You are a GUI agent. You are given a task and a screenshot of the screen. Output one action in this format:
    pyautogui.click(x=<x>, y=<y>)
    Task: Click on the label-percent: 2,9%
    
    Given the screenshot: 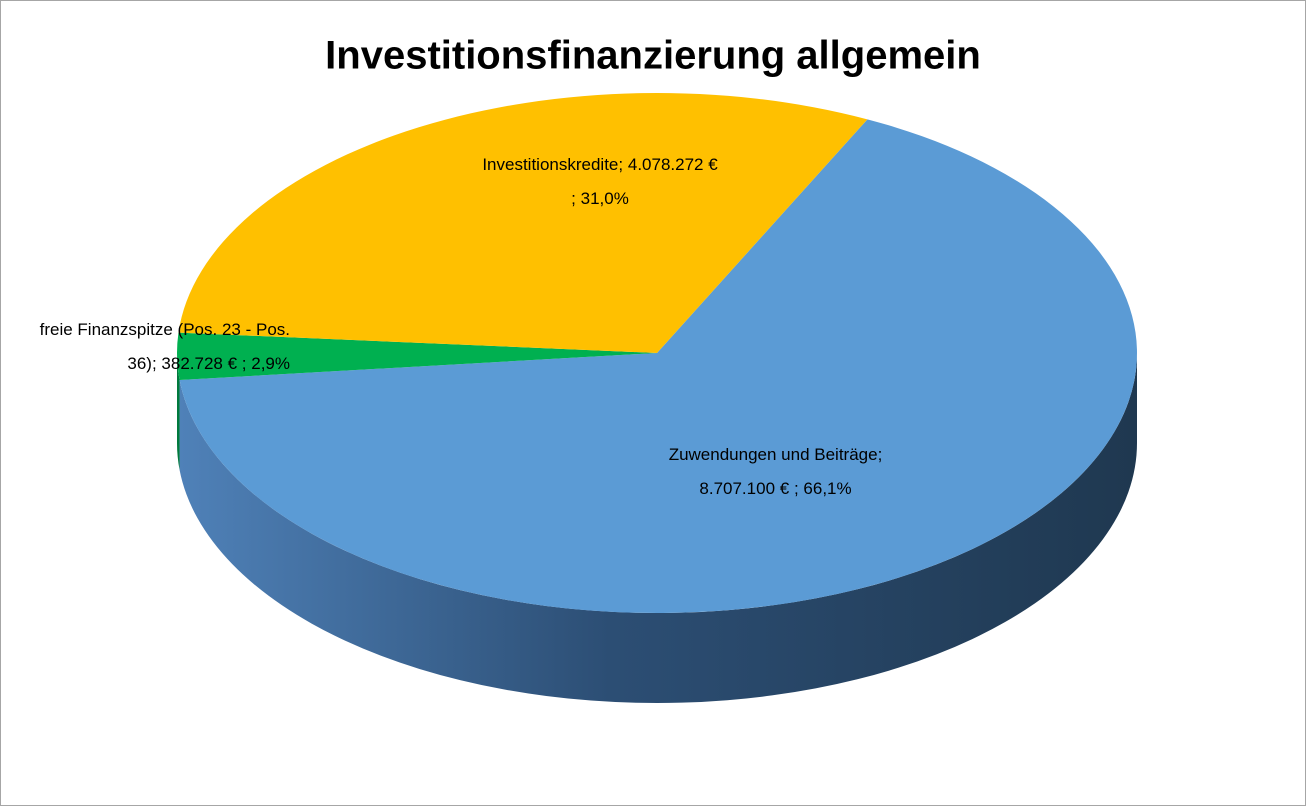 What is the action you would take?
    pyautogui.click(x=270, y=363)
    